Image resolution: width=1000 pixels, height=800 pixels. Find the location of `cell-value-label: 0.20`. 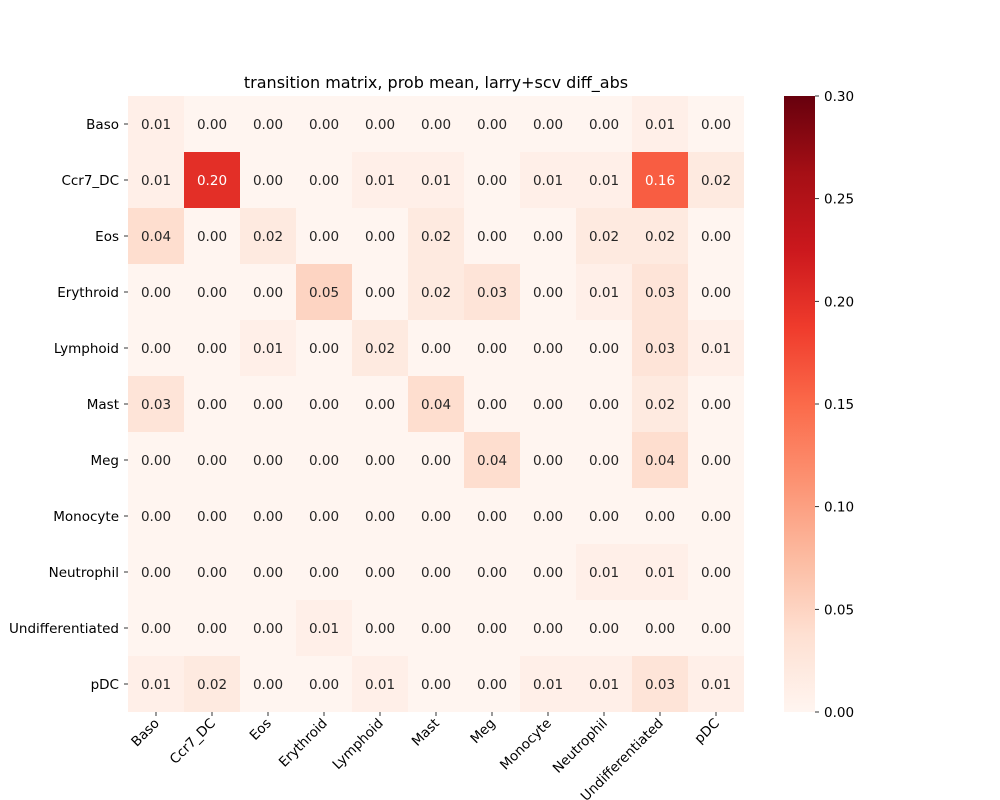

cell-value-label: 0.20 is located at coordinates (212, 181).